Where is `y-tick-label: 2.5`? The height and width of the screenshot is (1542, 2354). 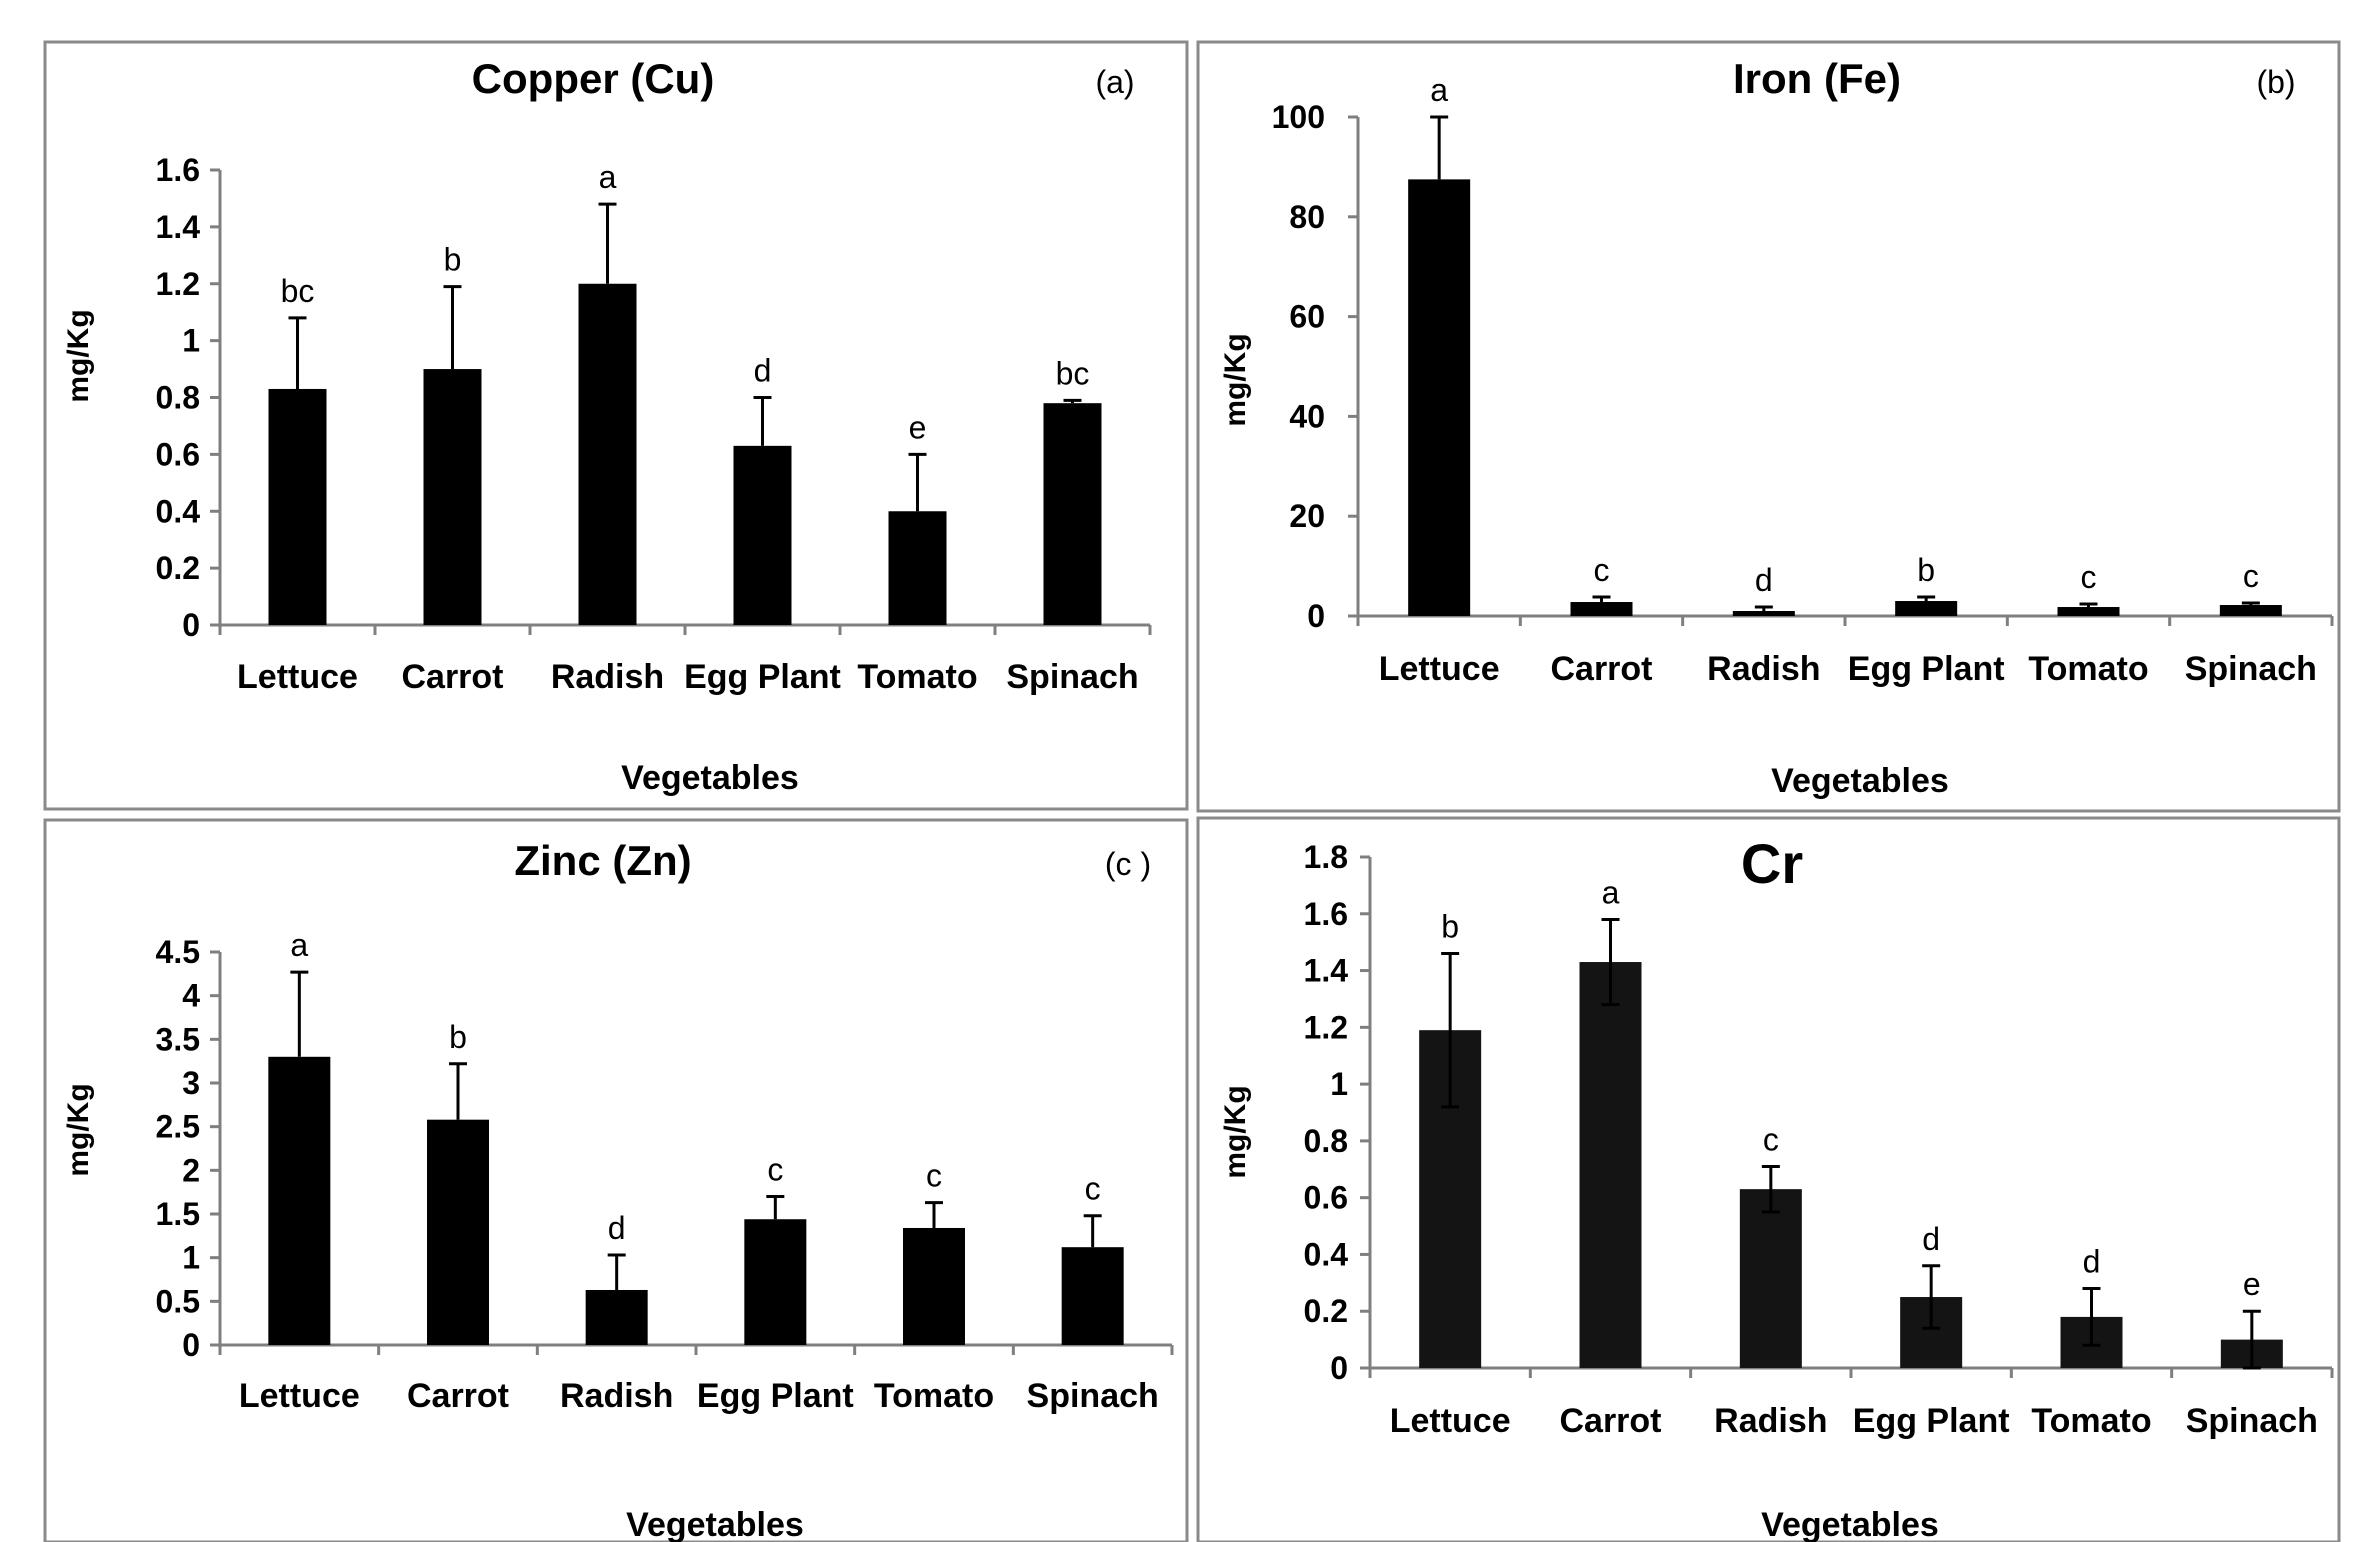
y-tick-label: 2.5 is located at coordinates (178, 1127).